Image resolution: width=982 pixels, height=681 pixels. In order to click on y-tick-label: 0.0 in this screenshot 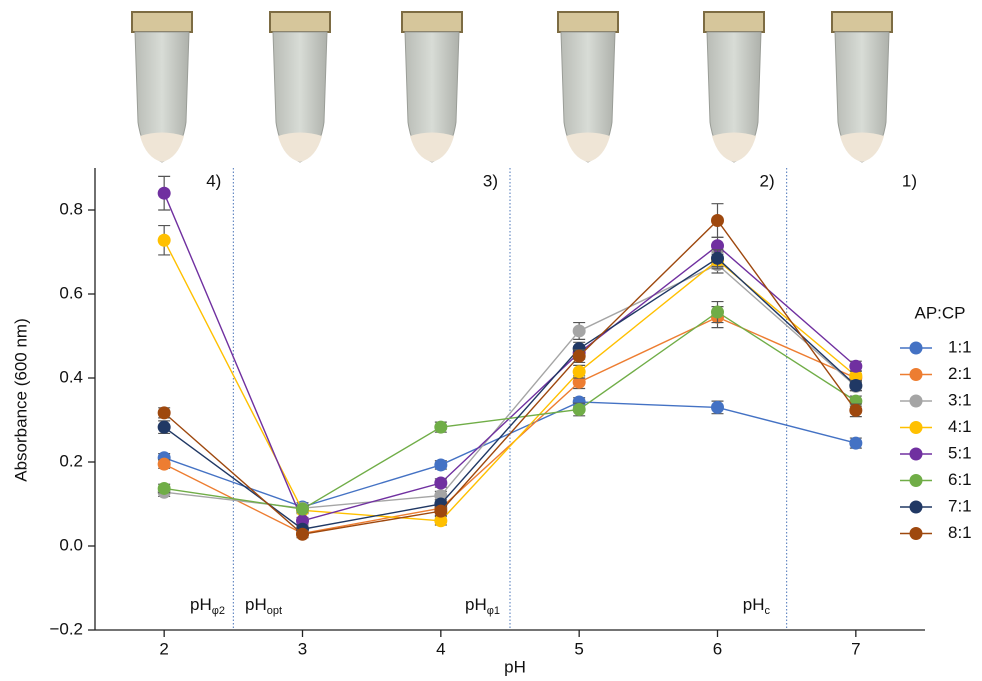, I will do `click(71, 544)`.